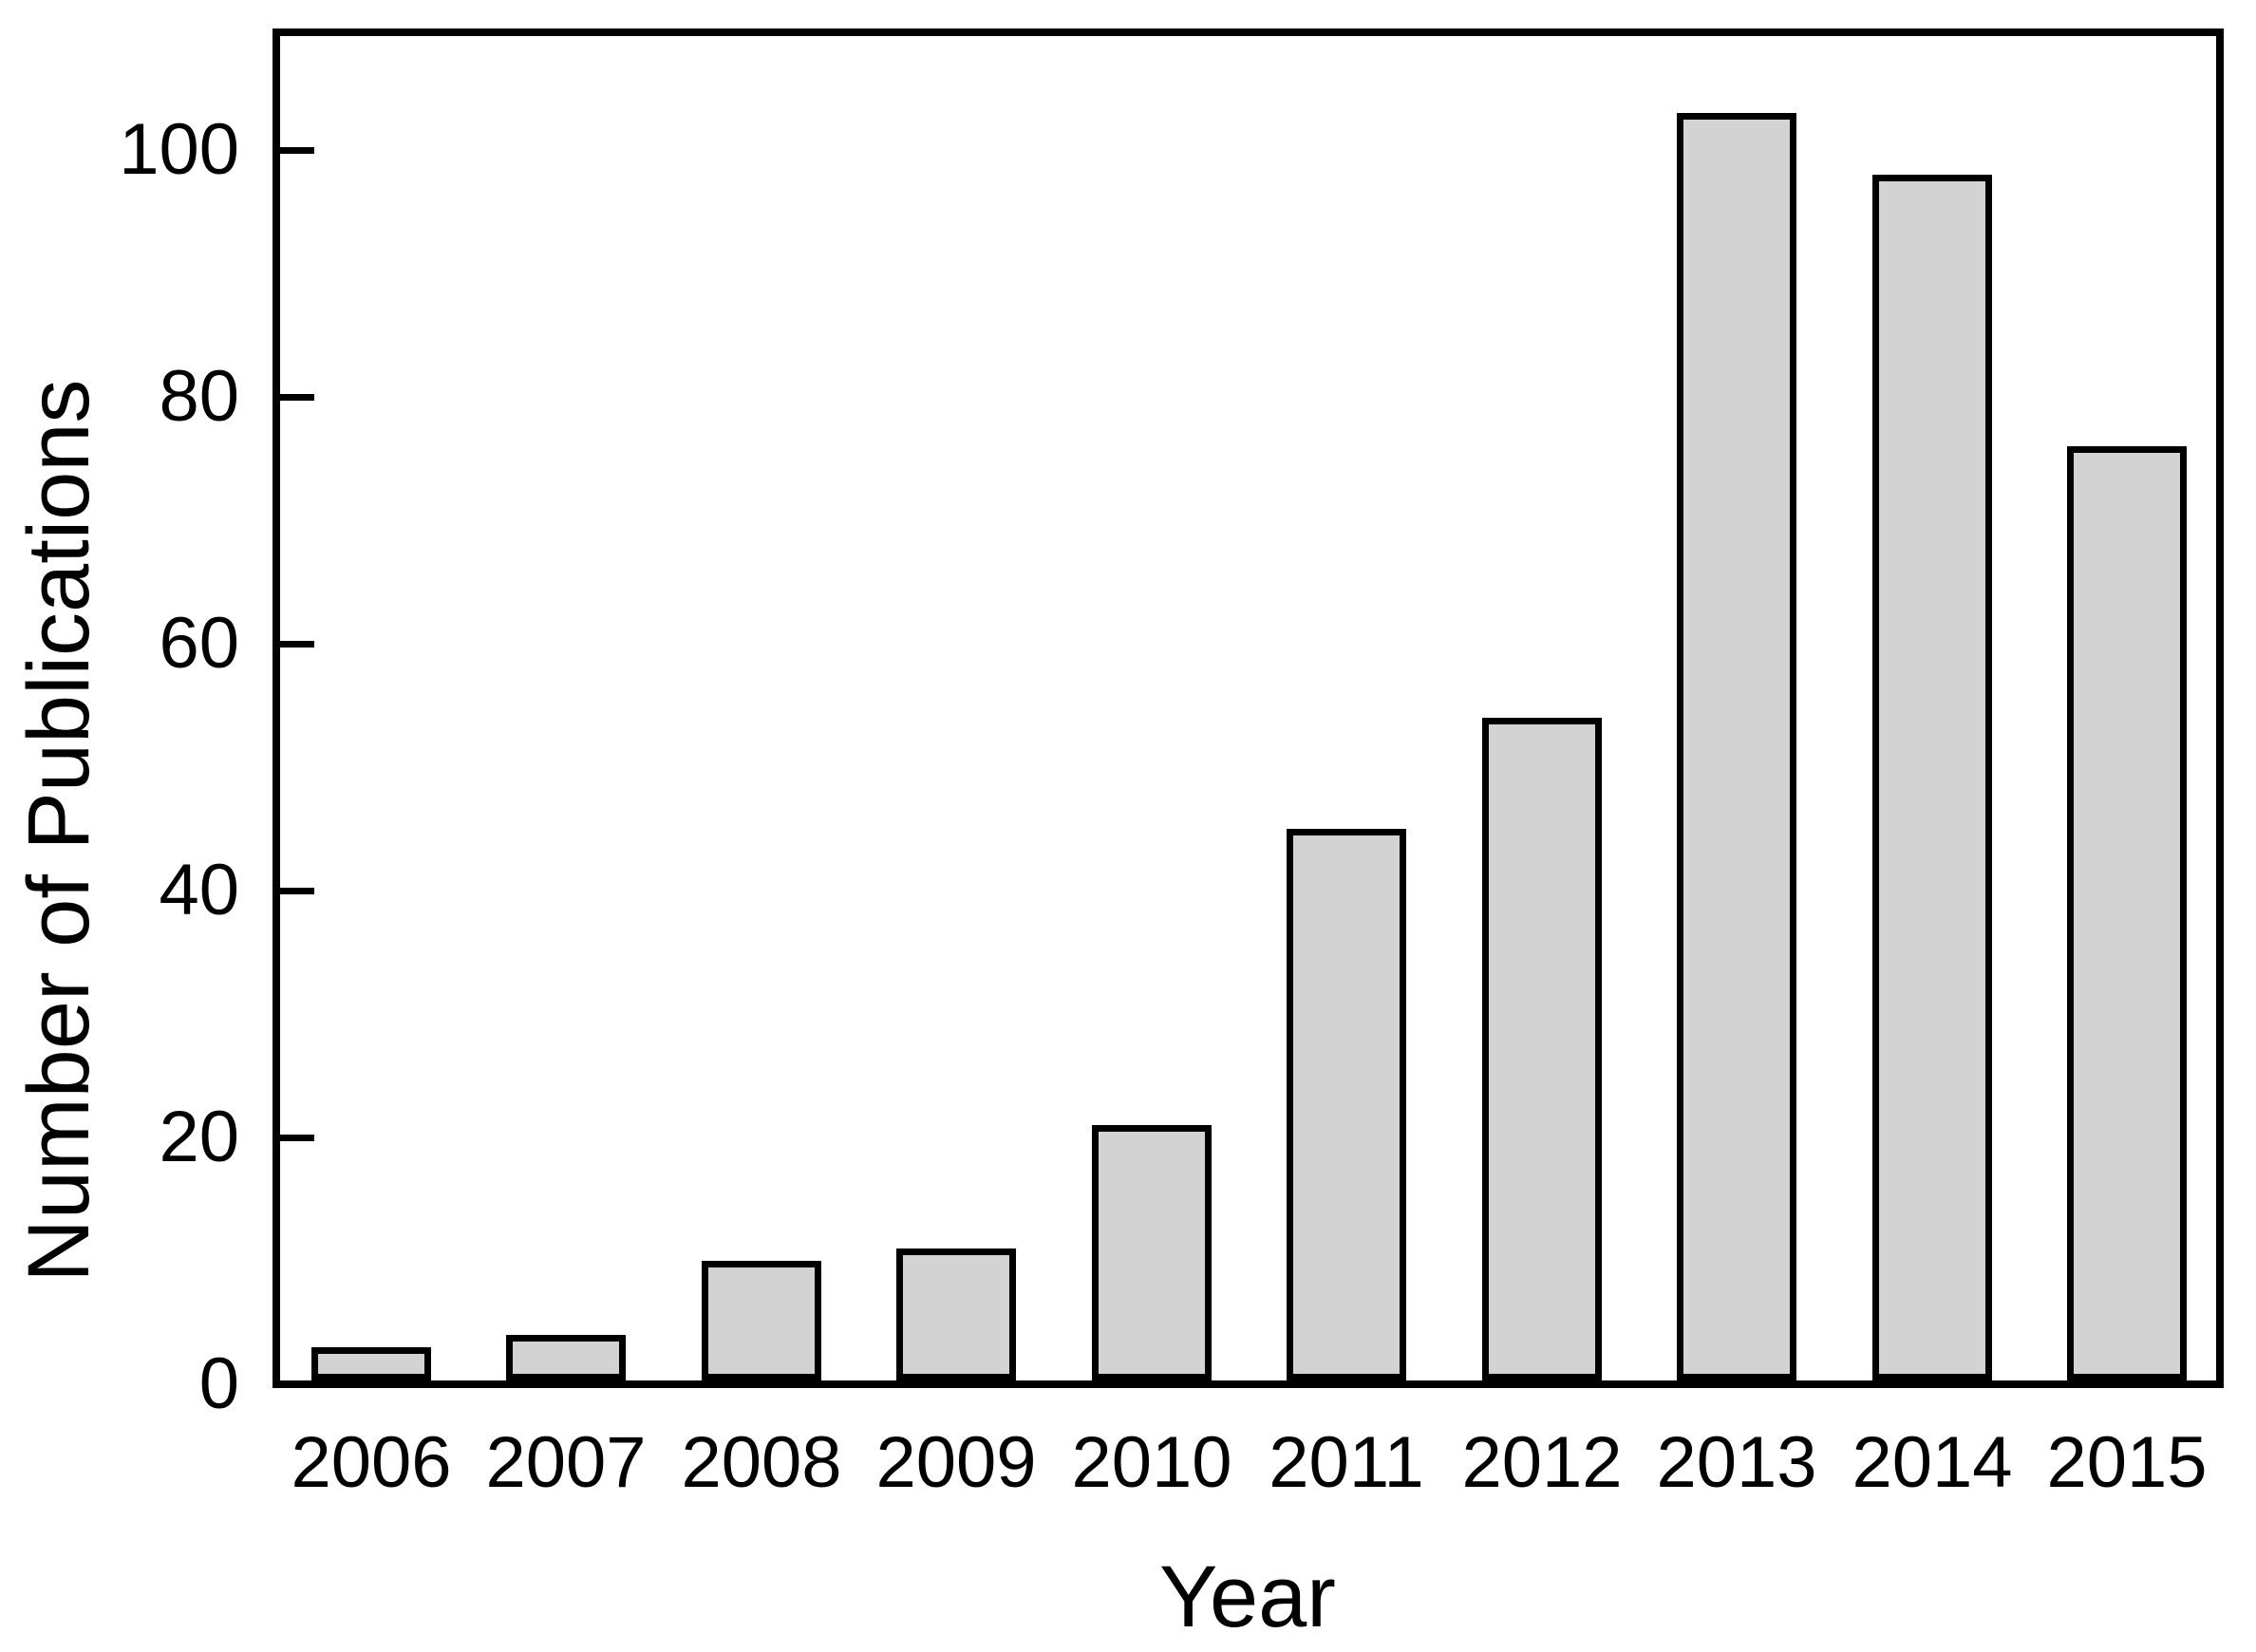 Image resolution: width=2256 pixels, height=1652 pixels. I want to click on y-tick-label-40: 40, so click(199, 890).